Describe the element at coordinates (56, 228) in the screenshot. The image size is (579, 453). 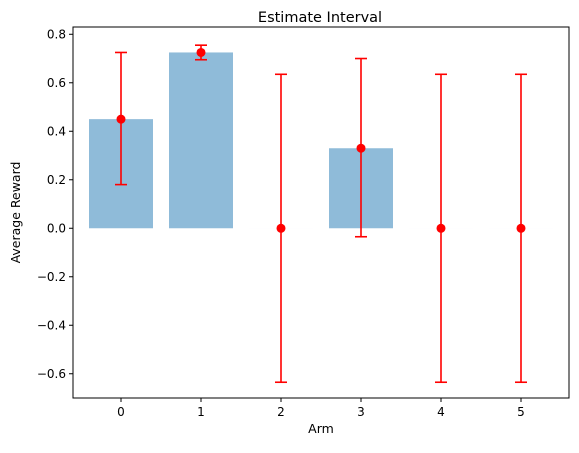
I see `y-tick-label-3: 0.0` at that location.